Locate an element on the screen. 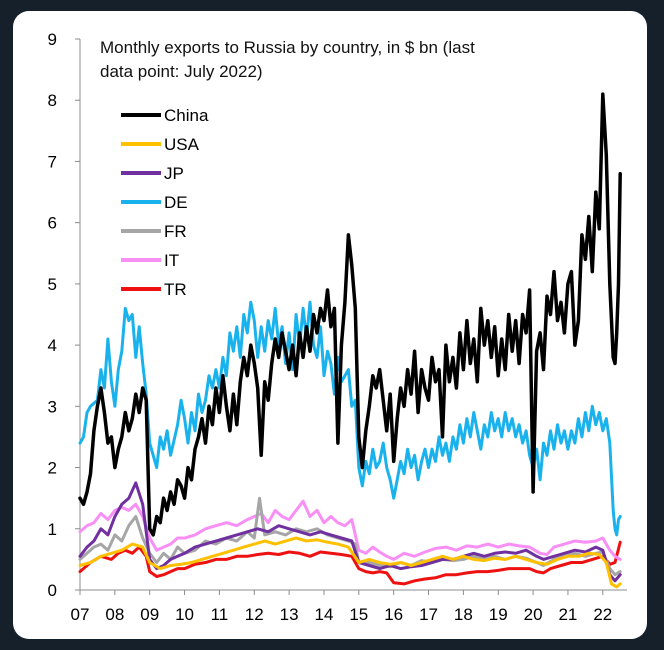 Image resolution: width=664 pixels, height=650 pixels. legend-label-de: DE is located at coordinates (176, 202).